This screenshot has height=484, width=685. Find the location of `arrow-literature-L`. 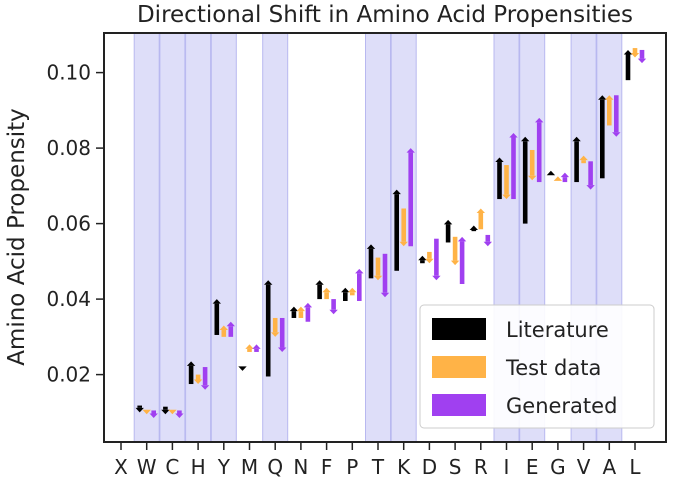

arrow-literature-L is located at coordinates (628, 65).